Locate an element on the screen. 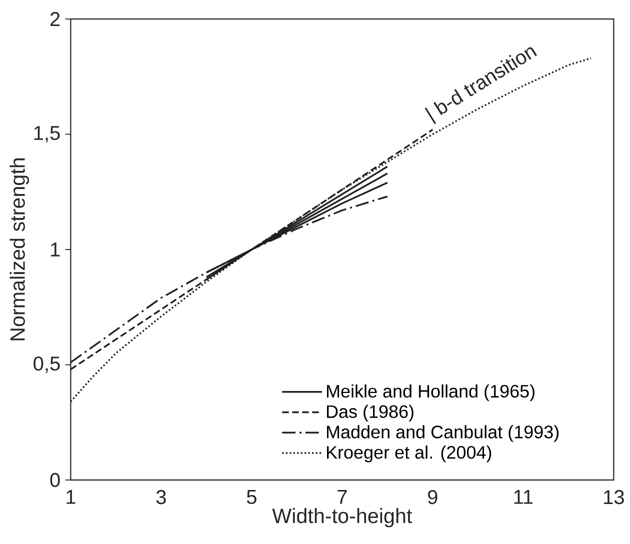 This screenshot has width=630, height=544. legend-label: Kroeger et al. (2004) is located at coordinates (409, 454).